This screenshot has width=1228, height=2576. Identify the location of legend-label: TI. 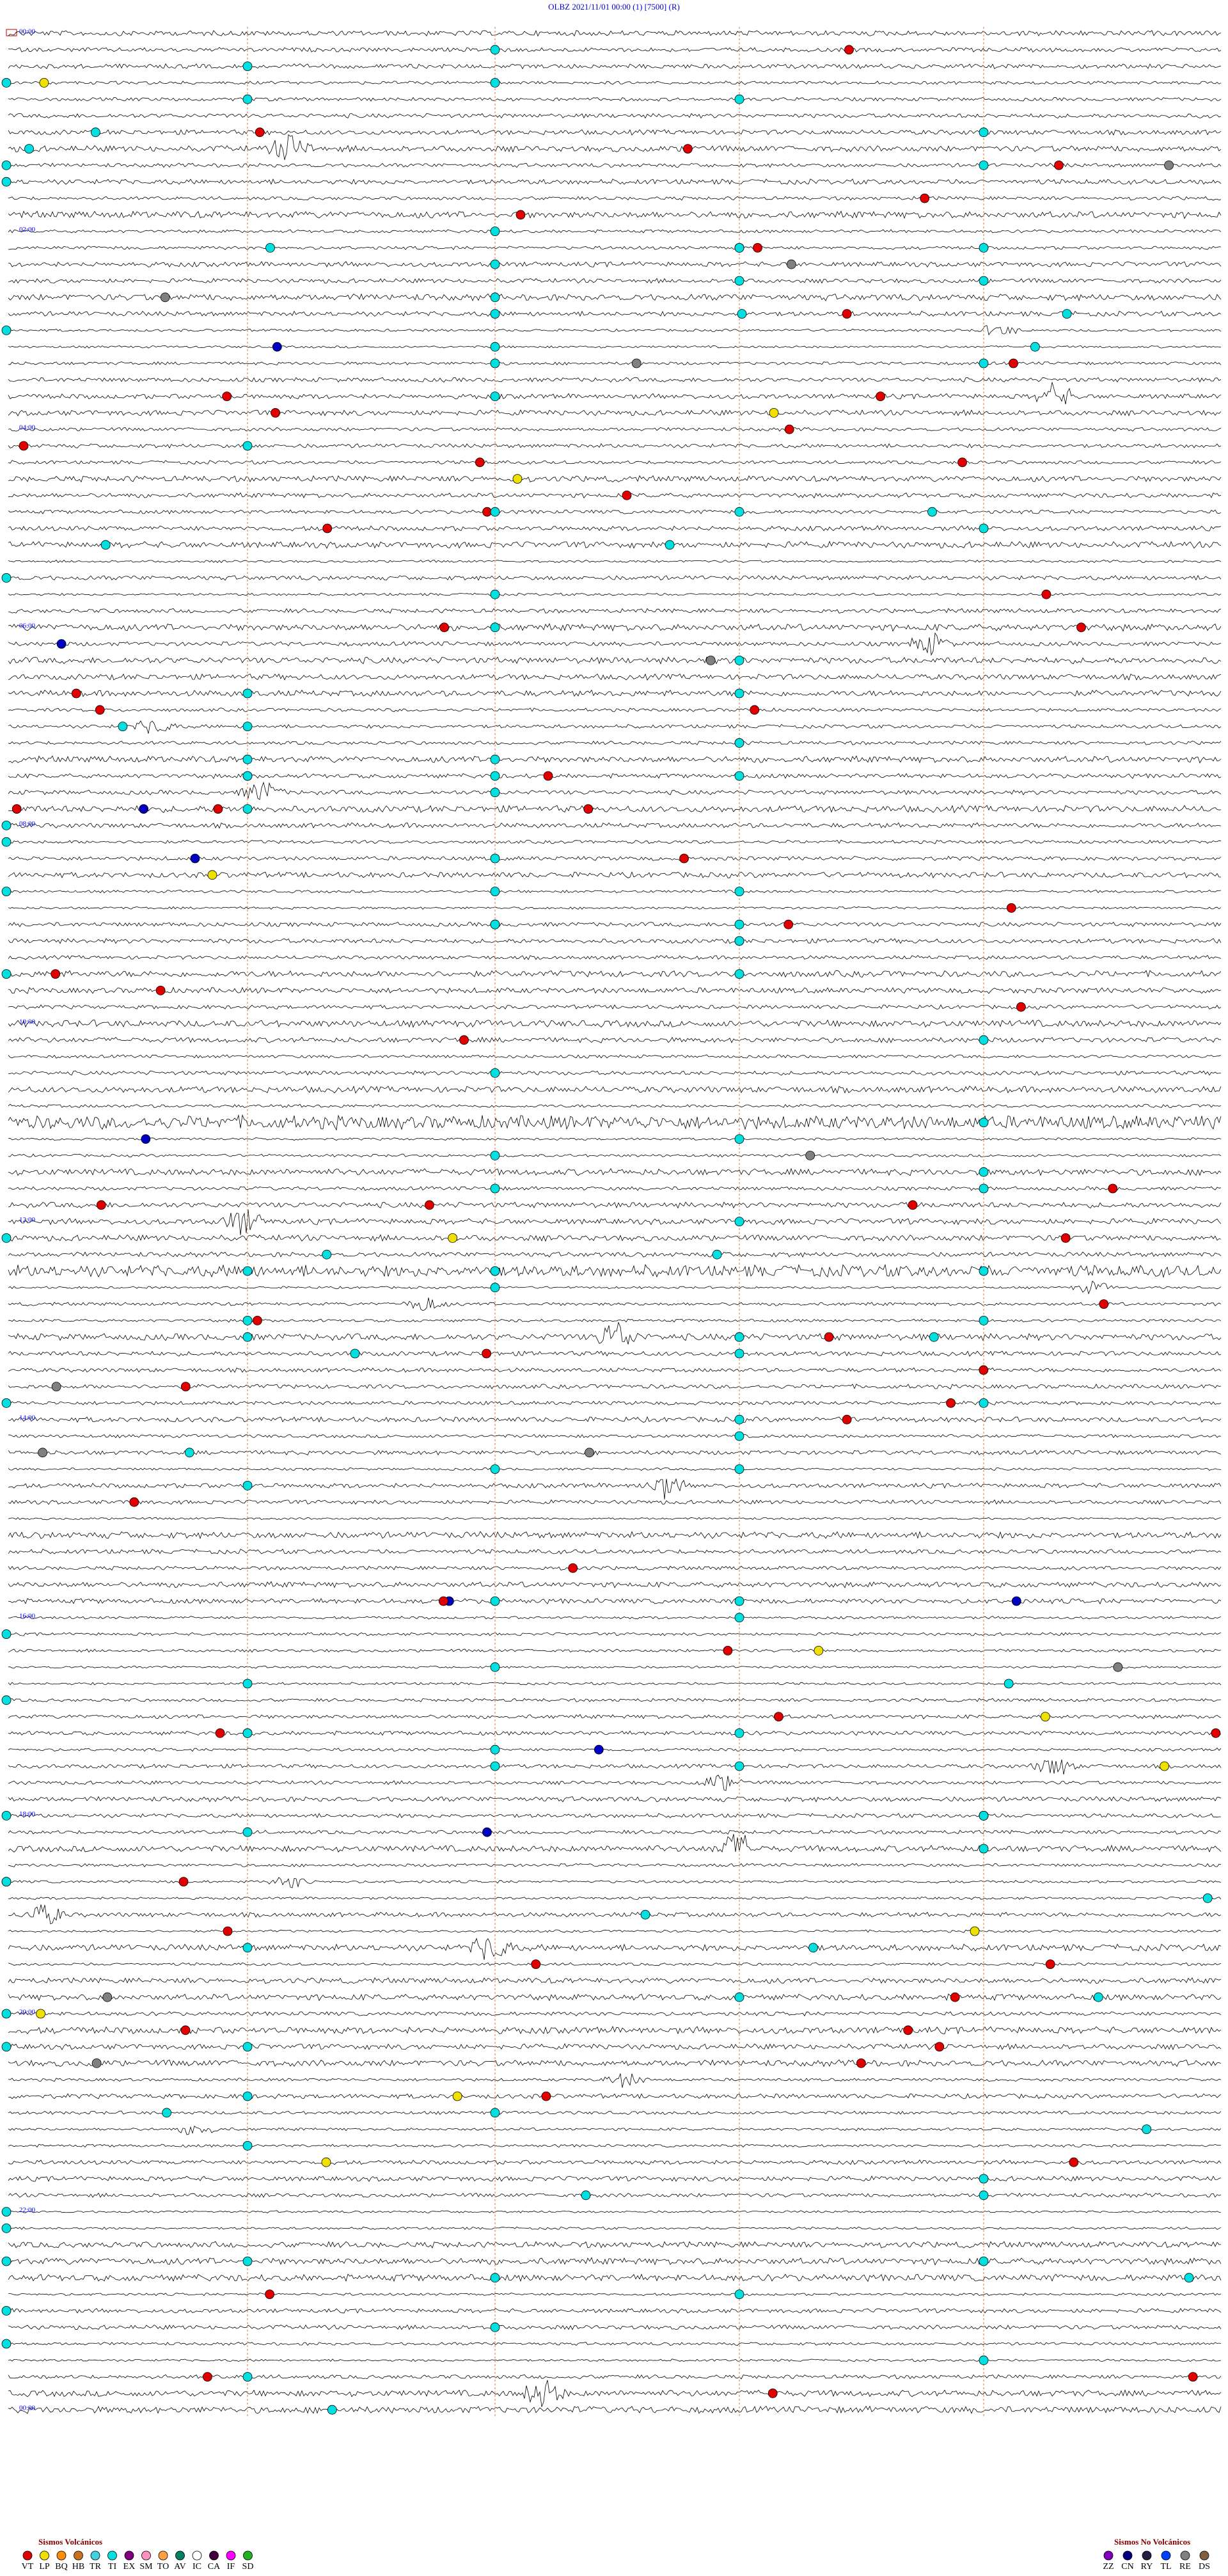
(112, 2567).